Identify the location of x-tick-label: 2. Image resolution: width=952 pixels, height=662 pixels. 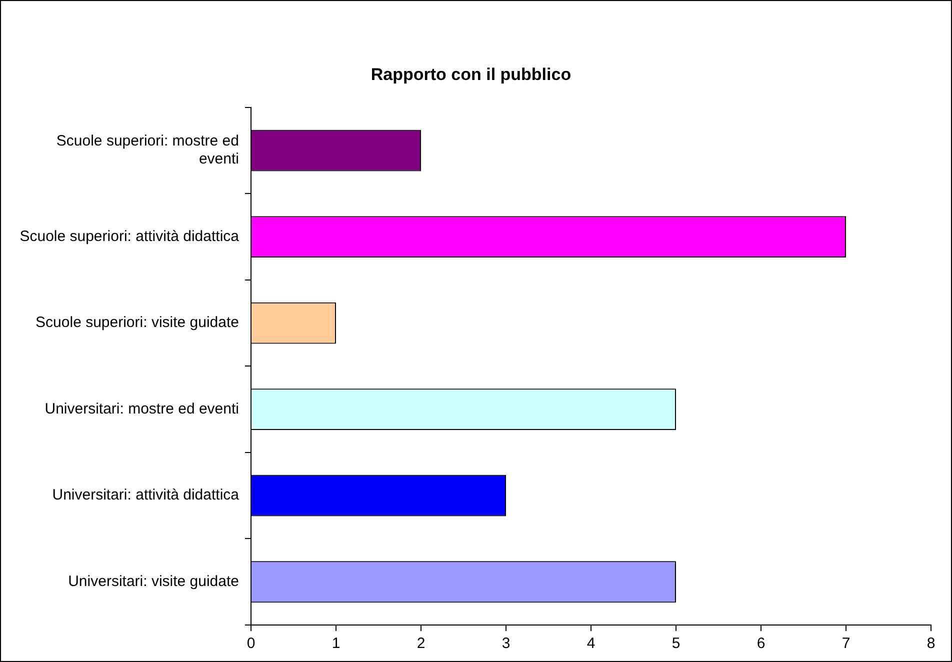
(421, 643).